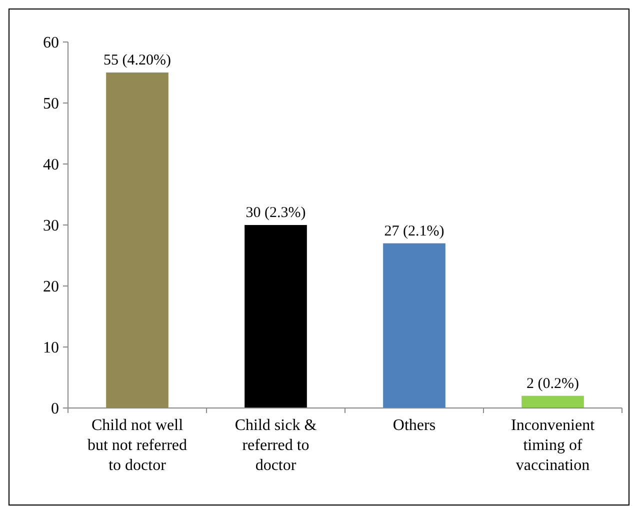  I want to click on y-tick-label: 0, so click(55, 409).